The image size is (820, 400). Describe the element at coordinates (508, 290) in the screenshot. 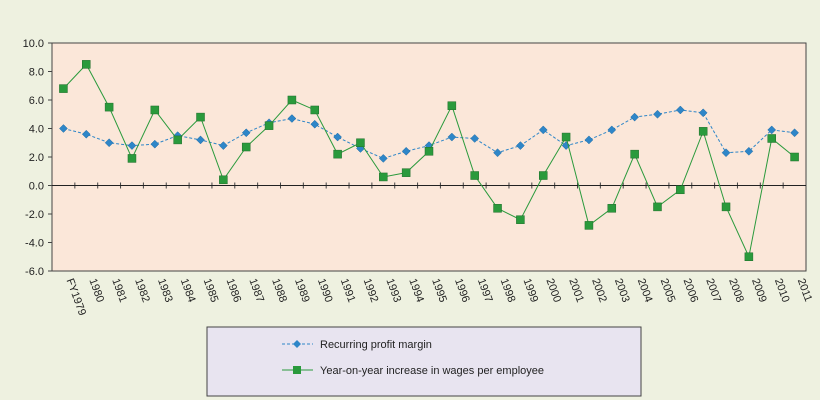

I see `x-tick-label: 1998` at that location.